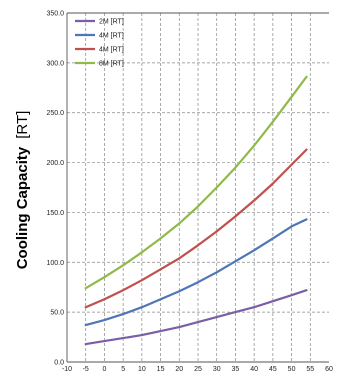 The image size is (342, 376). I want to click on y-tick-label: 200.0, so click(55, 163).